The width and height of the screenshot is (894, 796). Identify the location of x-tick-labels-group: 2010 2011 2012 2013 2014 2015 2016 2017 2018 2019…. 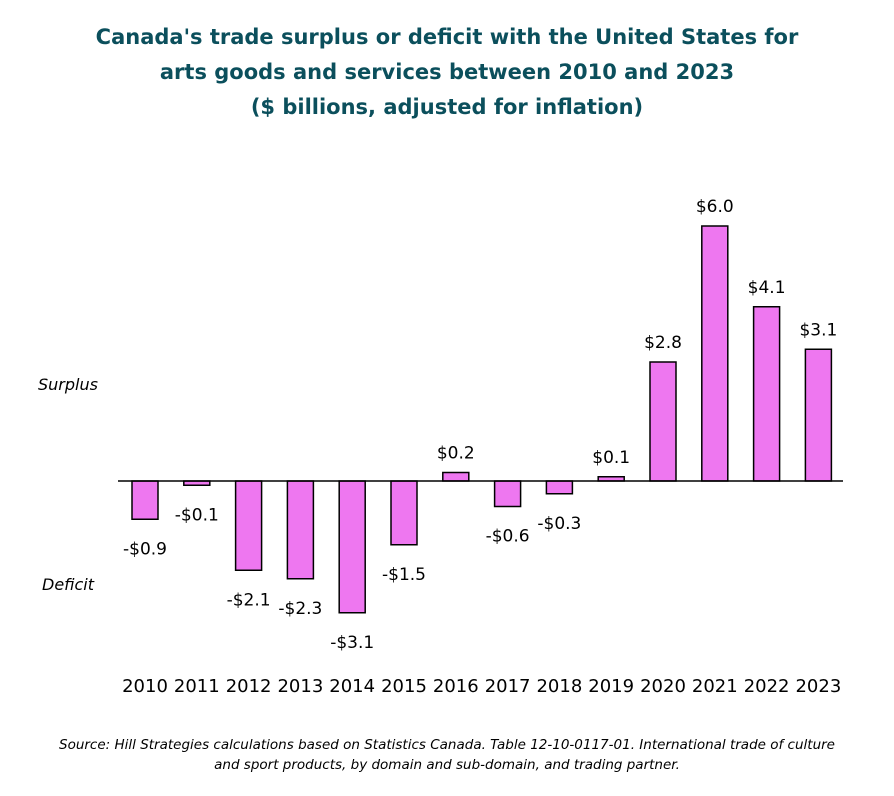
(481, 686).